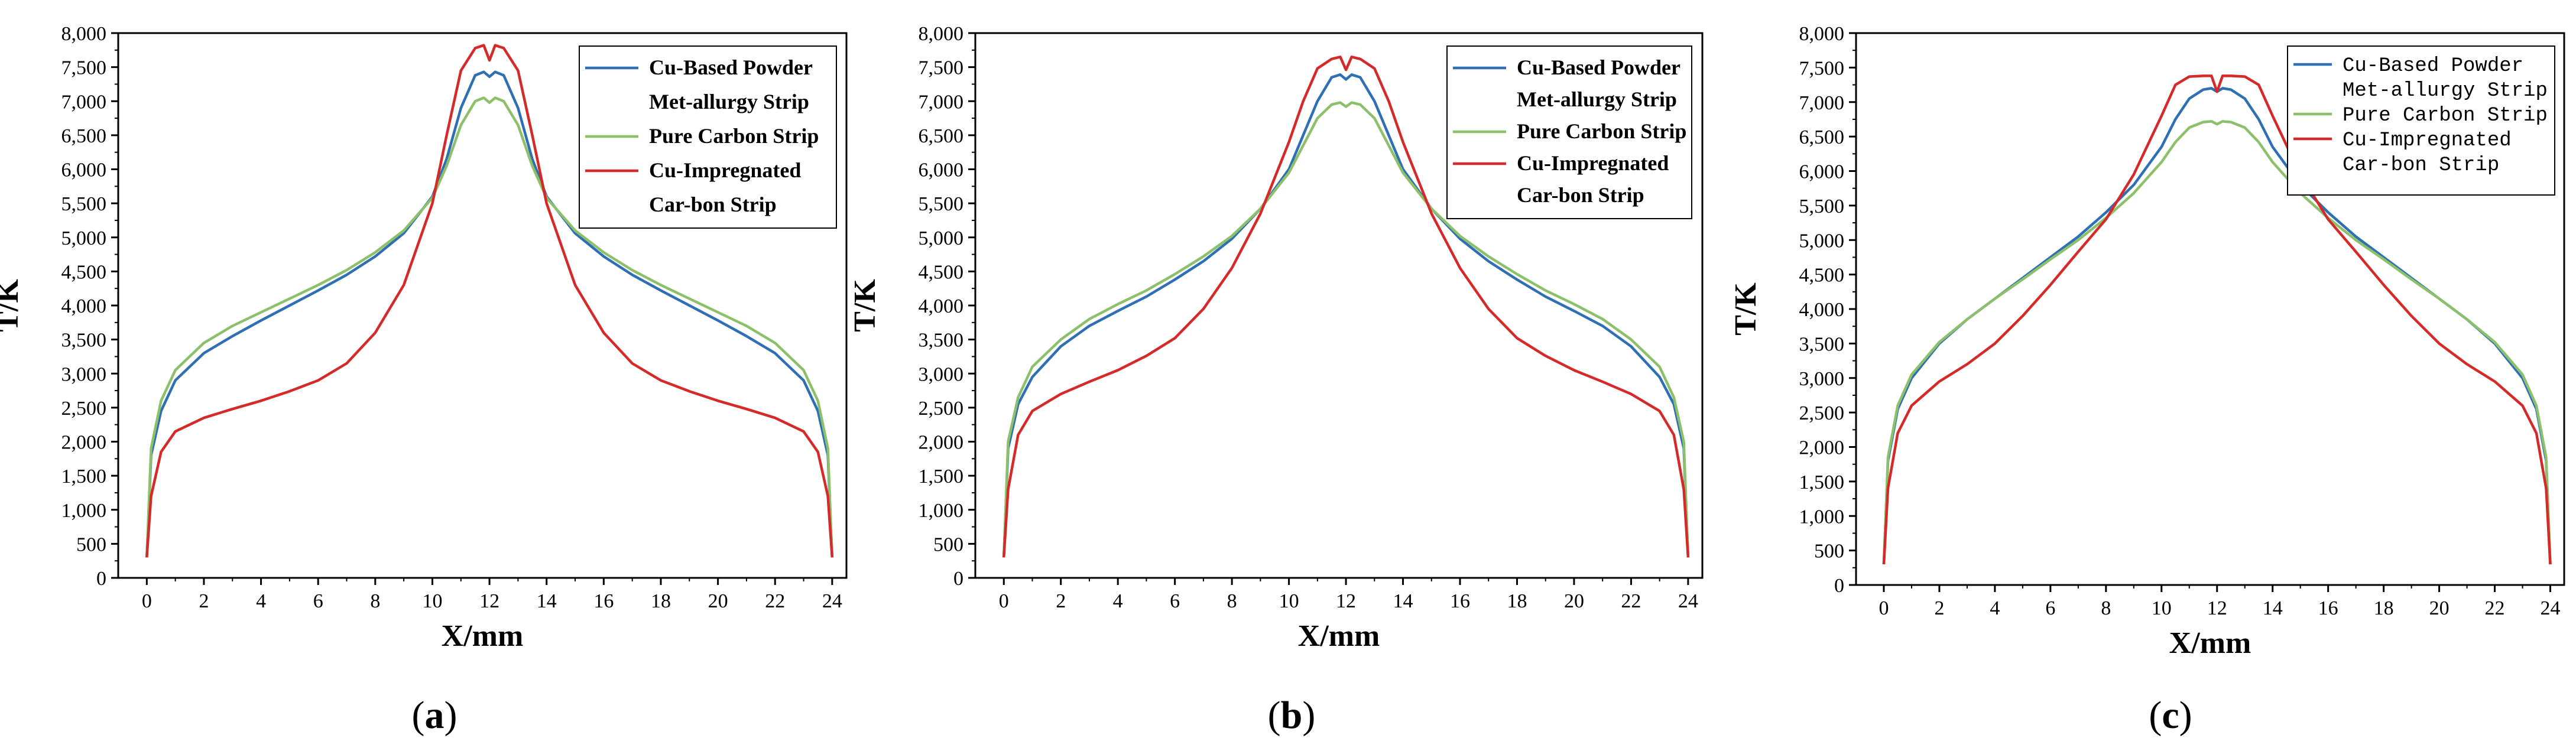 The height and width of the screenshot is (751, 2576). What do you see at coordinates (2210, 643) in the screenshot?
I see `x-axis-title: X/mm` at bounding box center [2210, 643].